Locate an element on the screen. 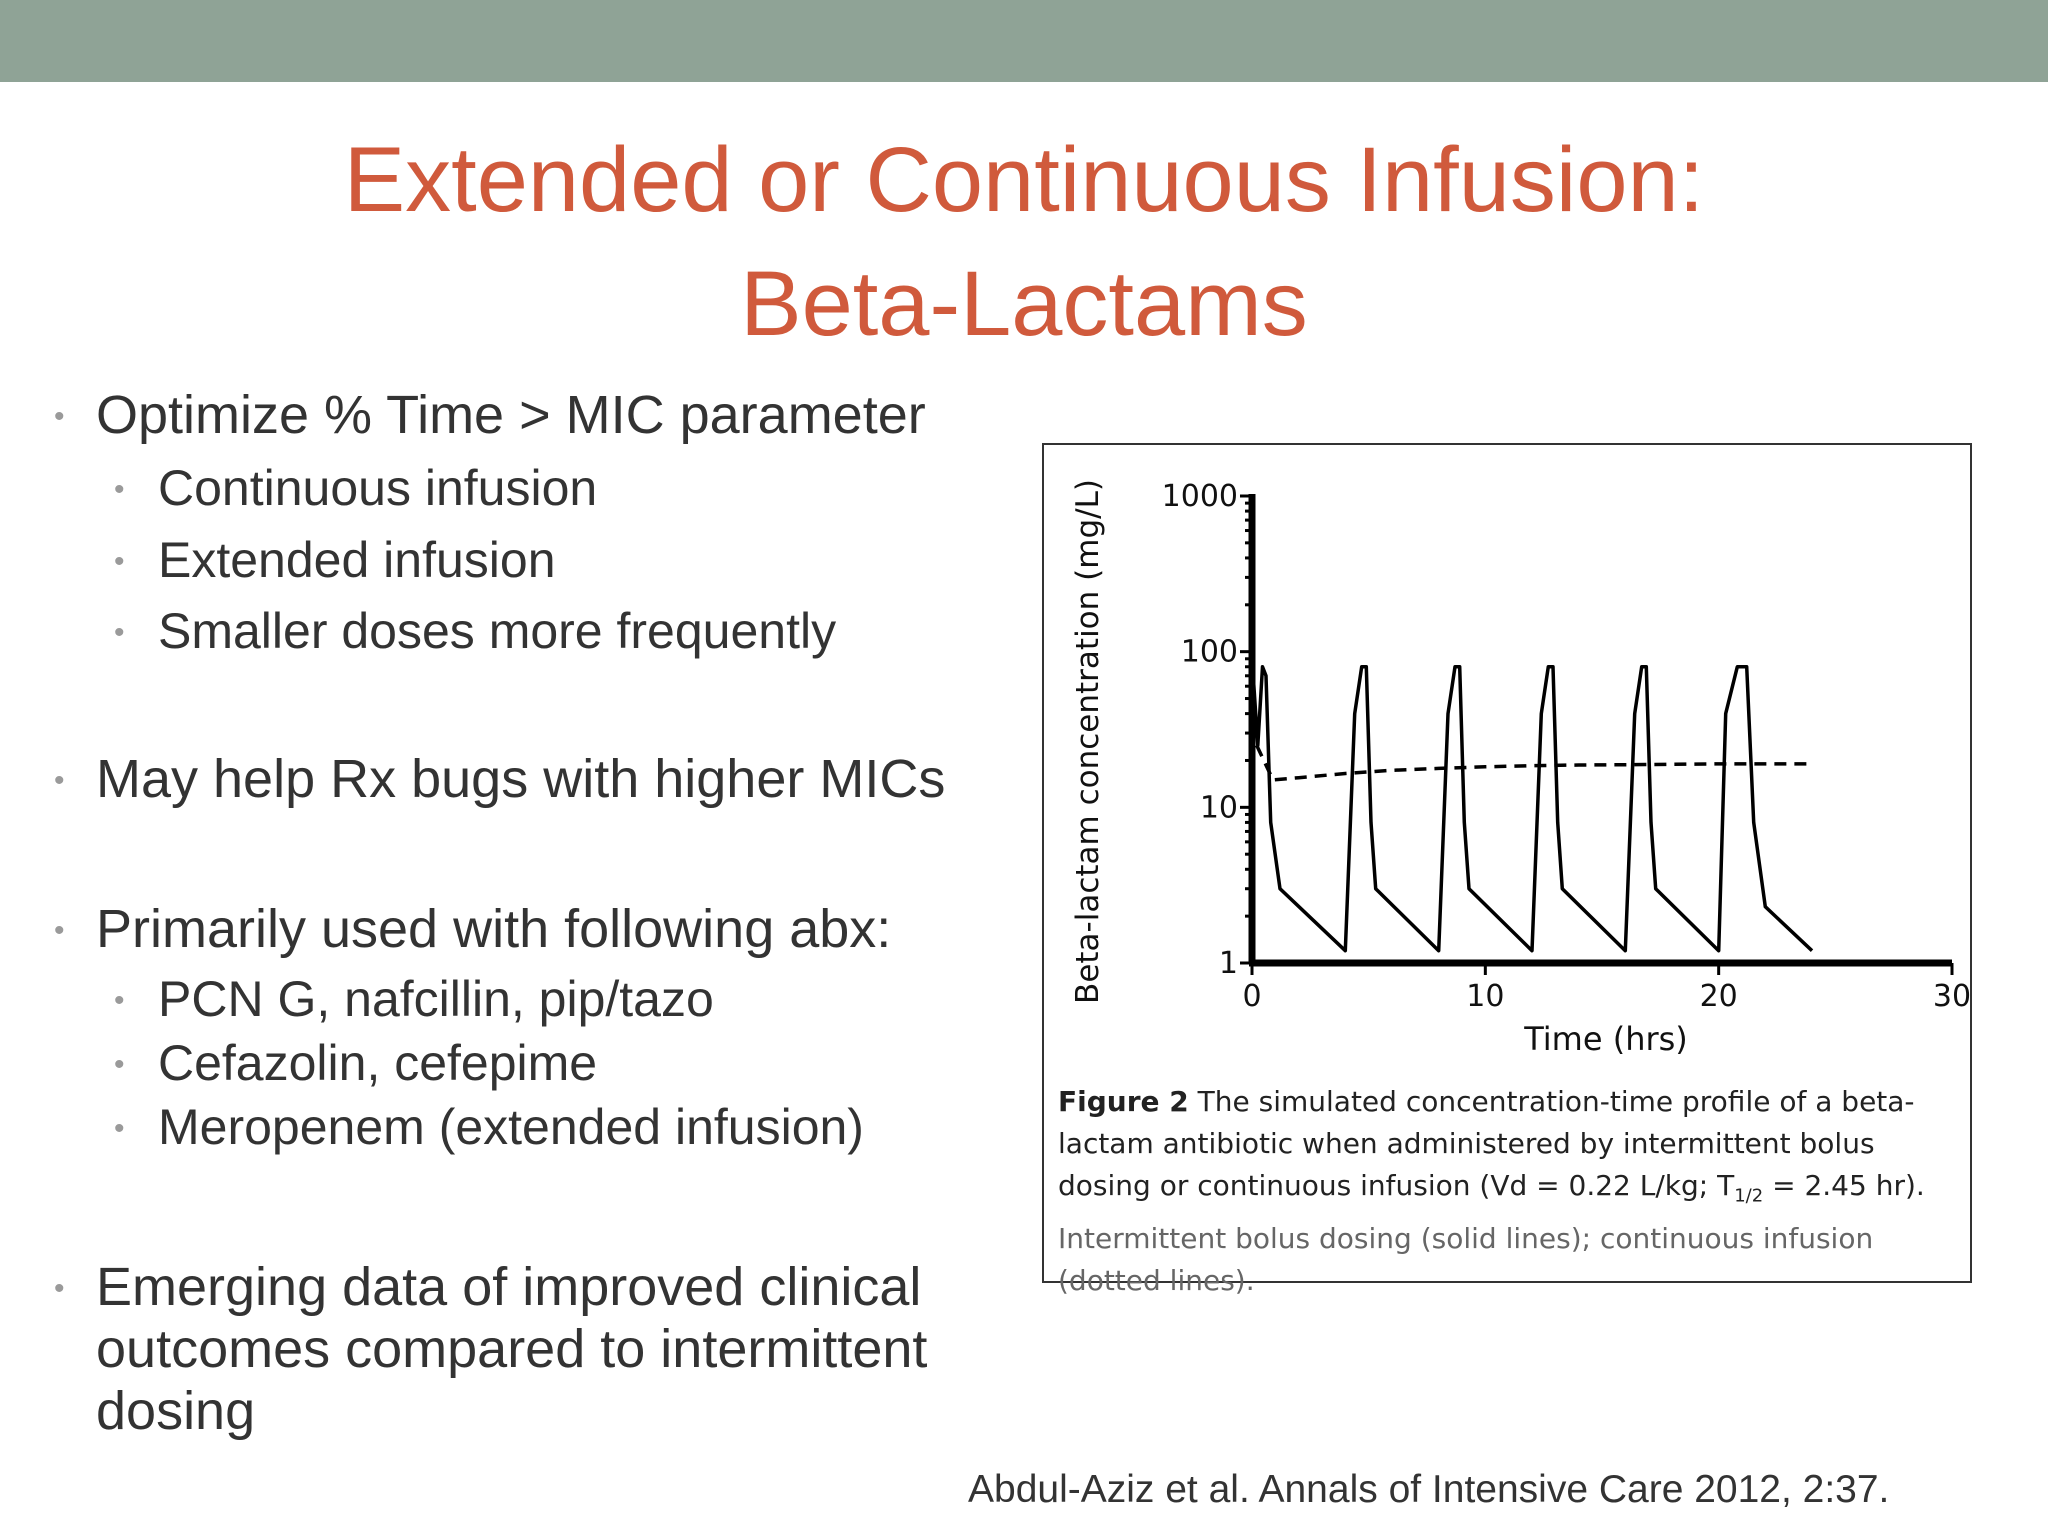 Image resolution: width=2048 pixels, height=1536 pixels. intermittent-bolus-line is located at coordinates (1532, 724).